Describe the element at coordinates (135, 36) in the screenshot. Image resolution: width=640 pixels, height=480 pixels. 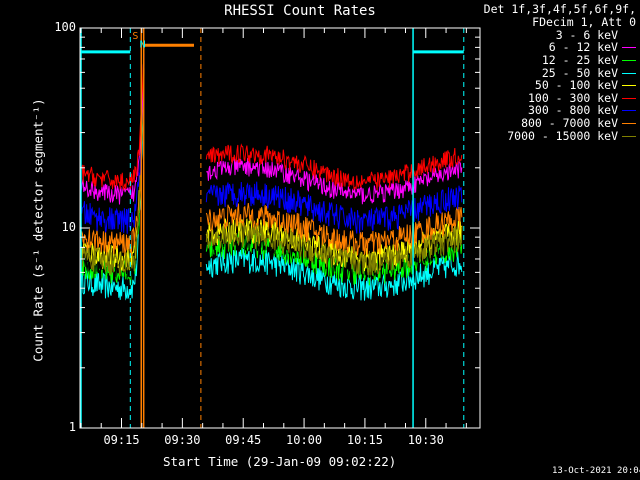
I see `saa-annotation: S` at that location.